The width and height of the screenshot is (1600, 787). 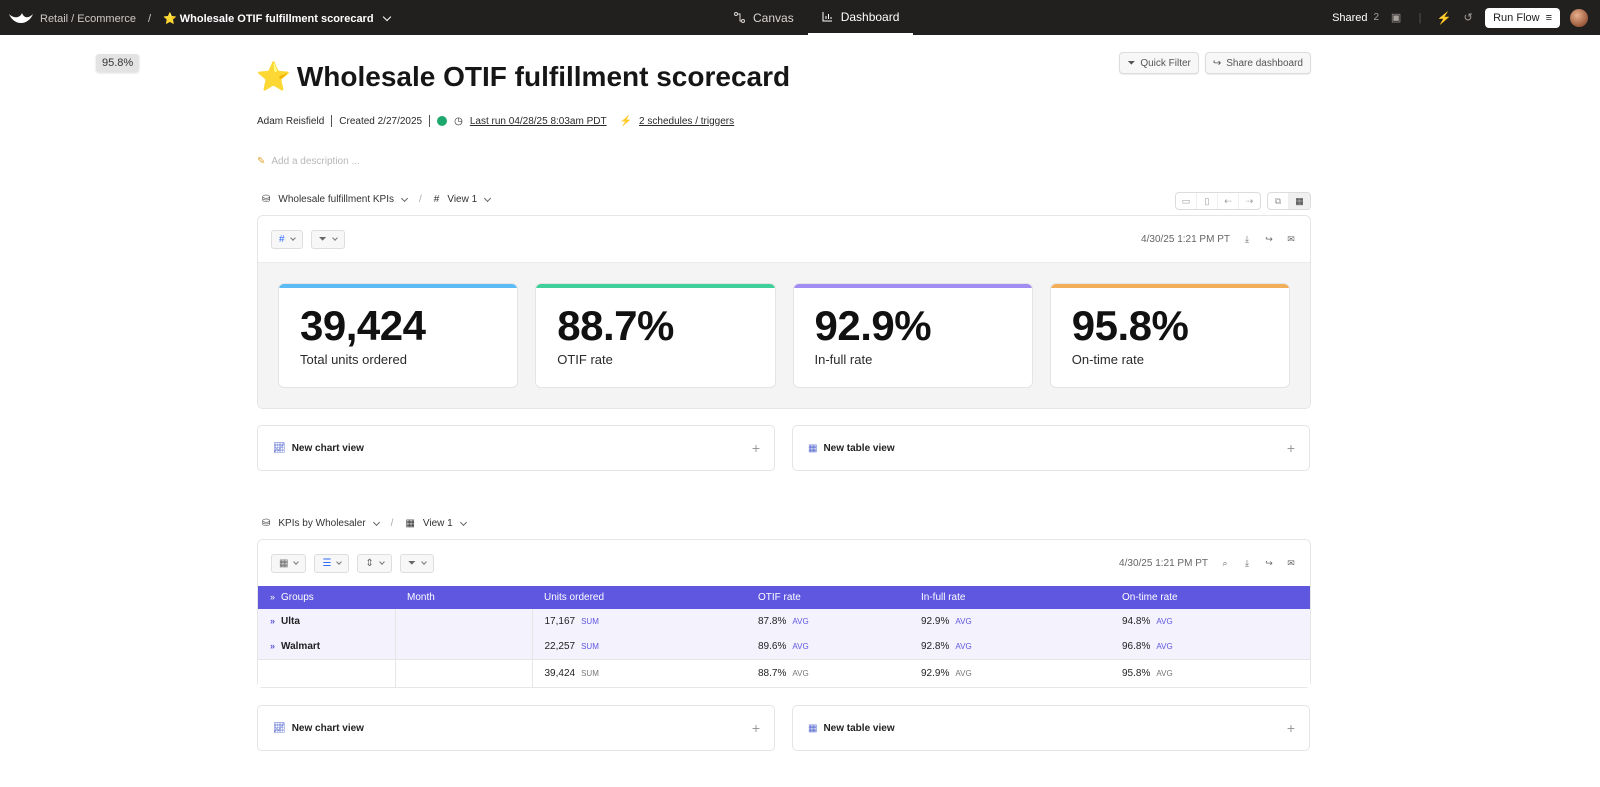 I want to click on app-logo-icon, so click(x=21, y=18).